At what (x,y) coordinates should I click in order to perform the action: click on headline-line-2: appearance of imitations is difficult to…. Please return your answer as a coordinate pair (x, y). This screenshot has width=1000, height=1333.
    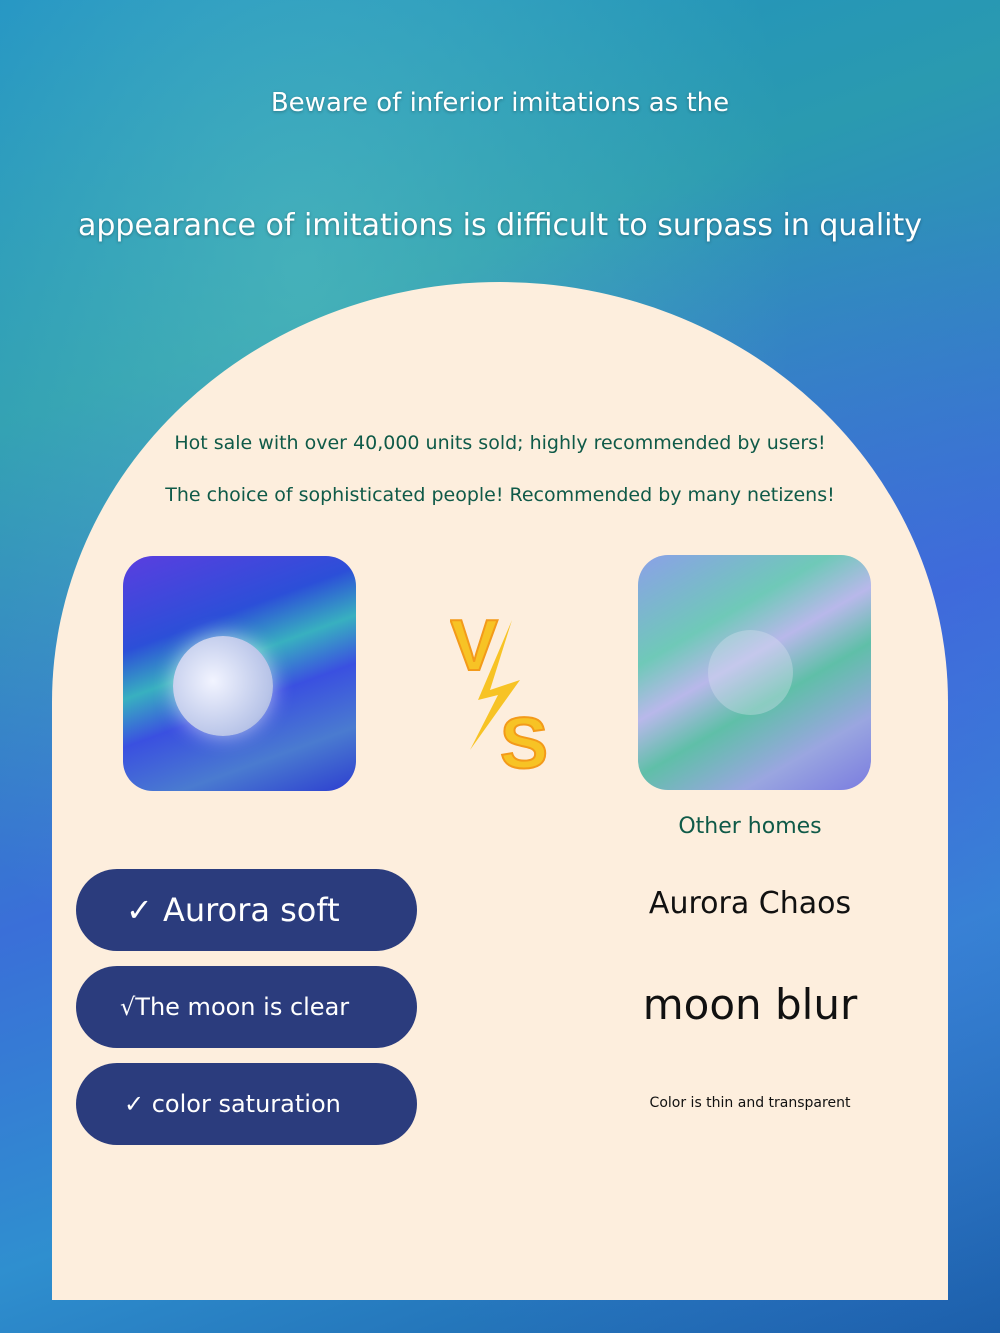
    Looking at the image, I should click on (500, 225).